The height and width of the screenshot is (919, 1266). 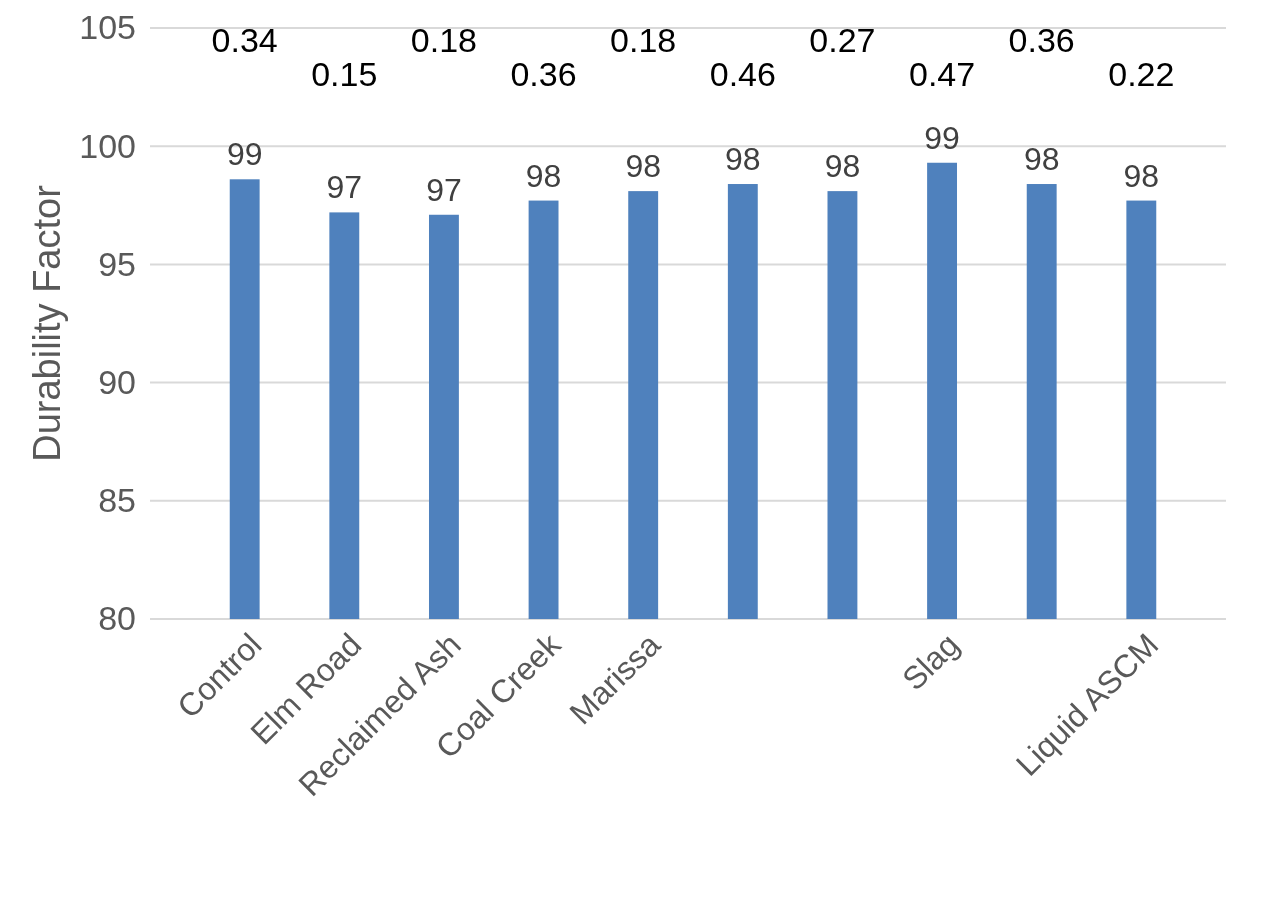 I want to click on annotation: 0.47, so click(x=942, y=74).